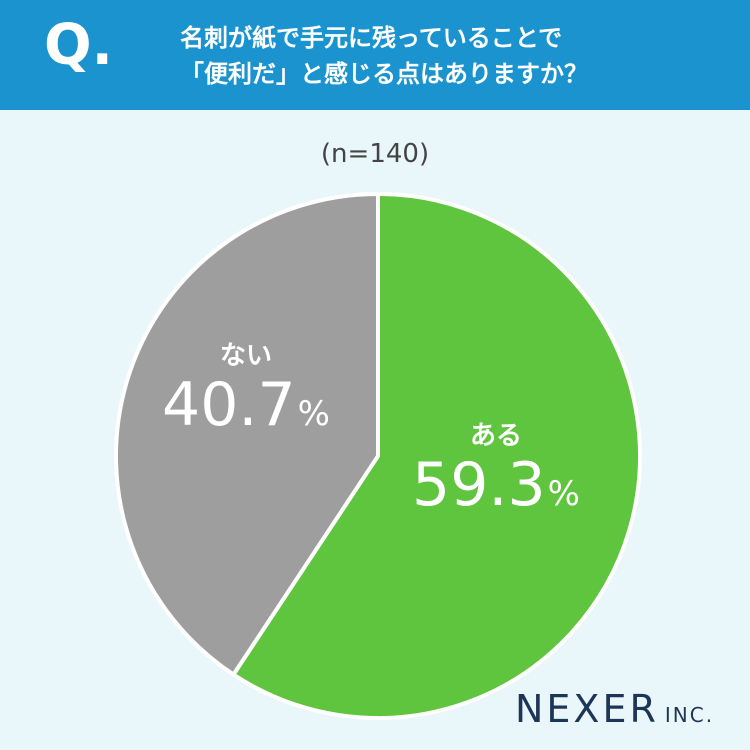 The height and width of the screenshot is (750, 750). Describe the element at coordinates (371, 38) in the screenshot. I see `question-line-1: 名刺が紙で手元に残っていることで` at that location.